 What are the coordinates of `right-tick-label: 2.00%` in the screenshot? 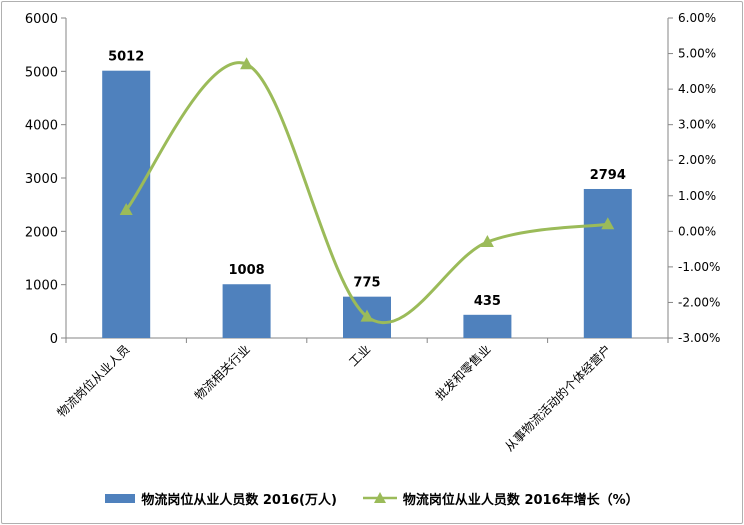 It's located at (697, 160).